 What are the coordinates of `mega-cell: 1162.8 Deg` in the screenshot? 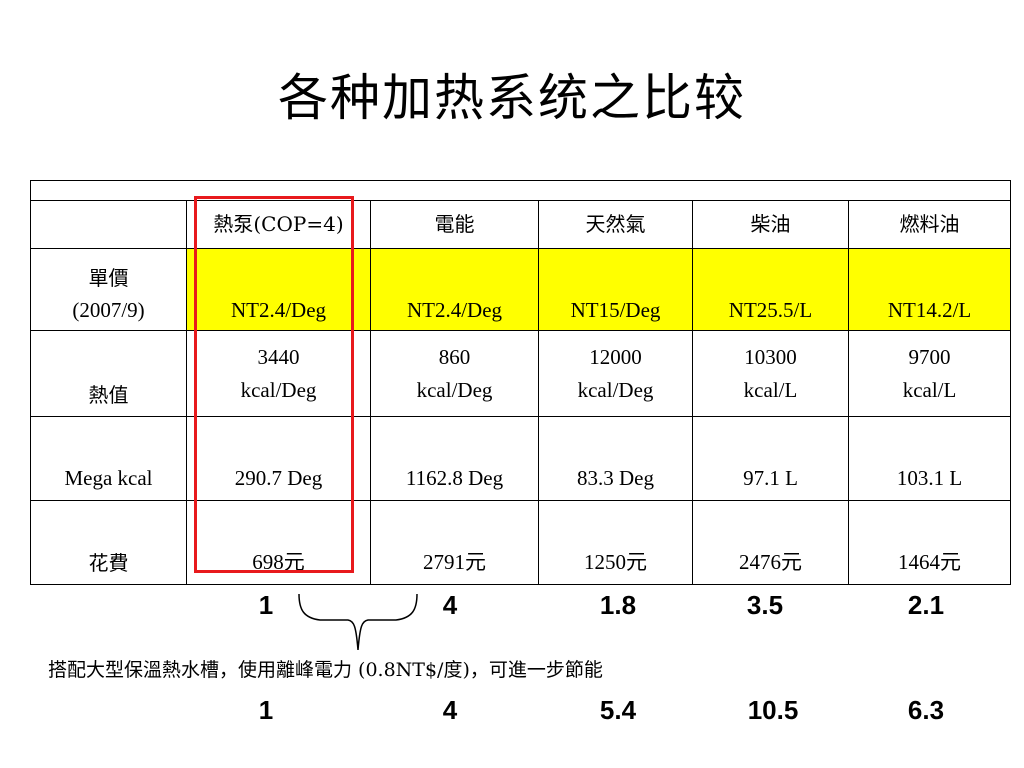 It's located at (454, 458).